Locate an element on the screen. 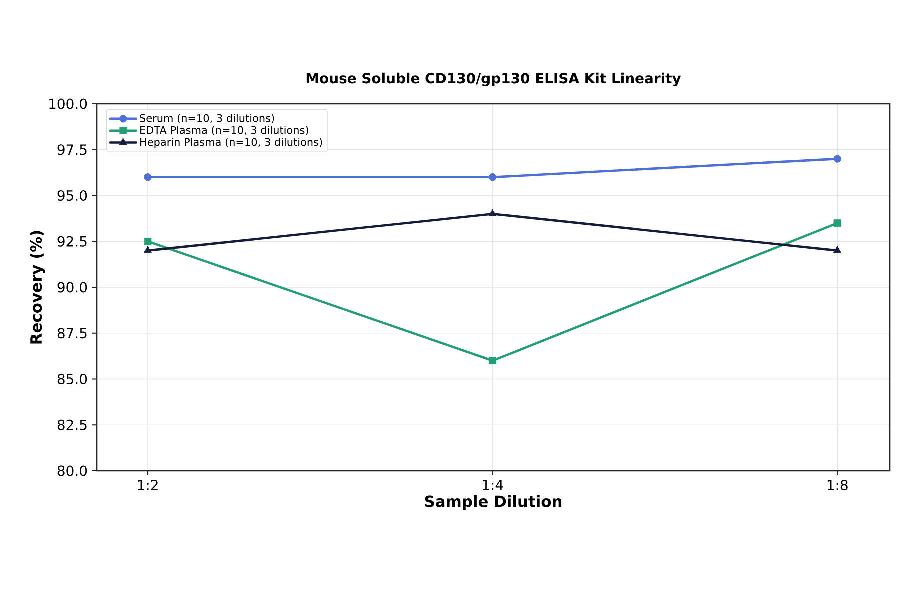 Image resolution: width=900 pixels, height=594 pixels. y-tick-label: 80.0 is located at coordinates (73, 471).